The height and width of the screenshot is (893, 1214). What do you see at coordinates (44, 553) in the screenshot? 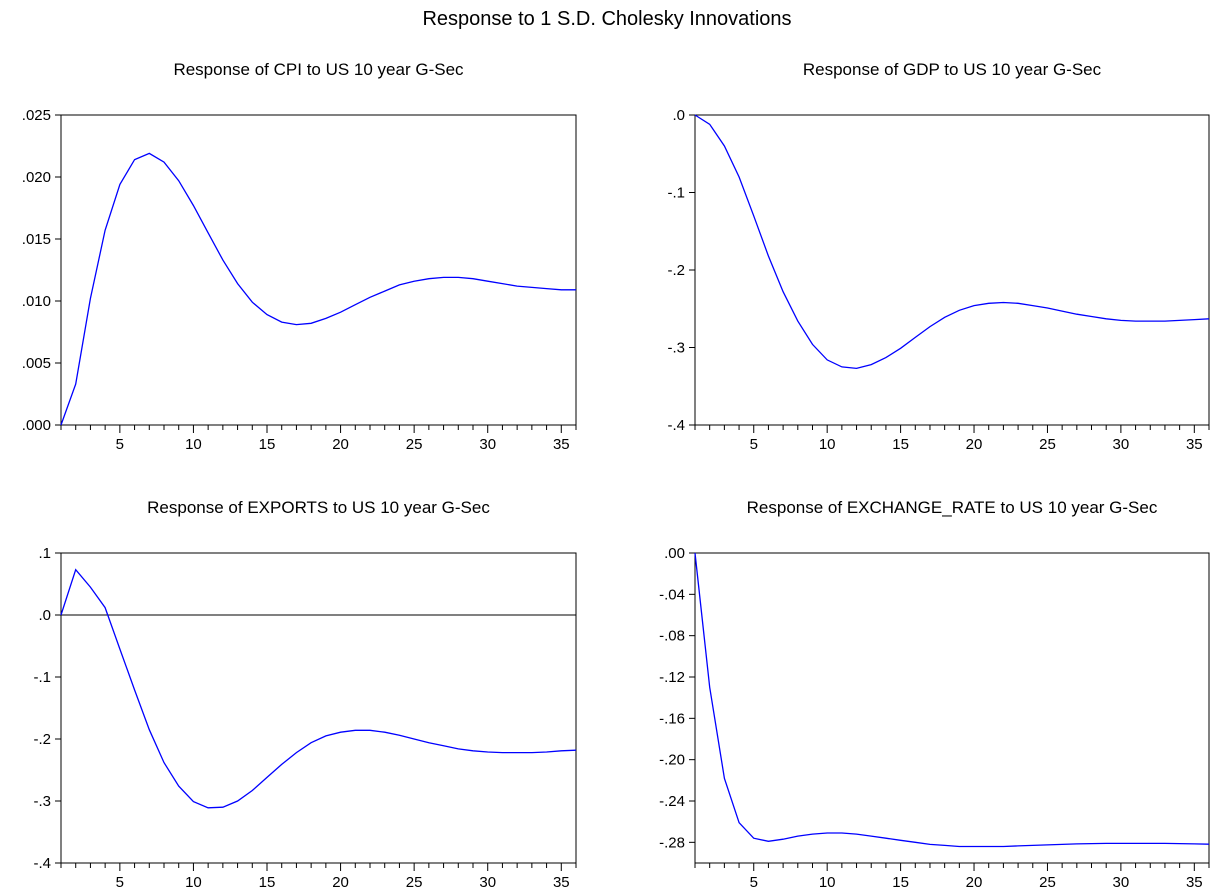
I see `y-tick-label: .1` at bounding box center [44, 553].